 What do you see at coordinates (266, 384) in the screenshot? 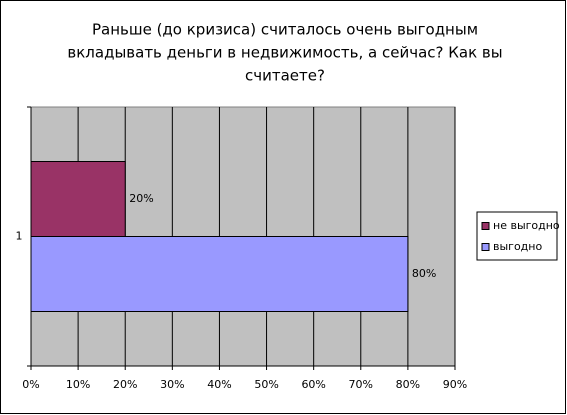
I see `x-tick-label: 50%` at bounding box center [266, 384].